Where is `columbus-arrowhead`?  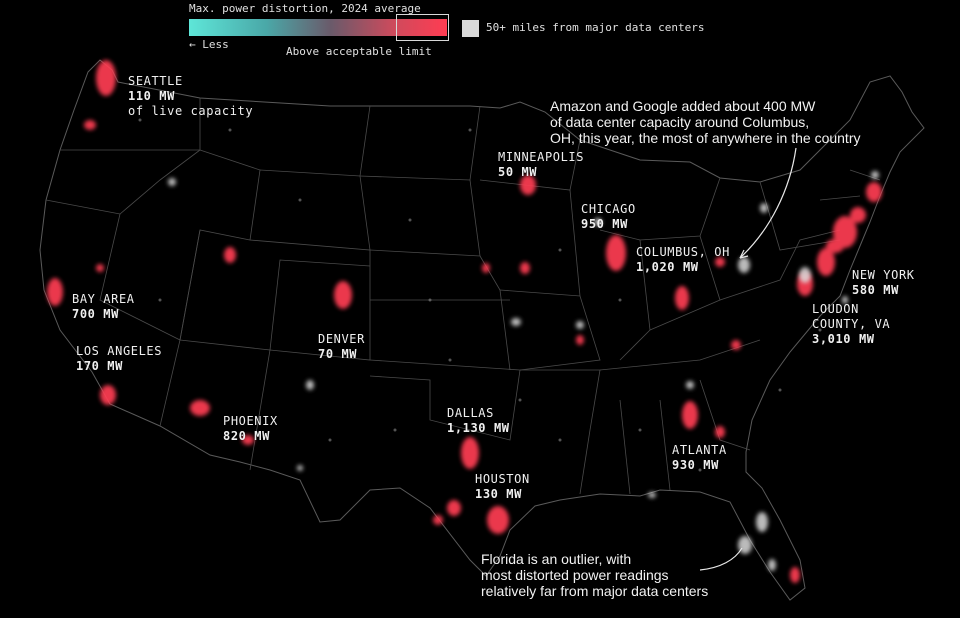
columbus-arrowhead is located at coordinates (744, 254).